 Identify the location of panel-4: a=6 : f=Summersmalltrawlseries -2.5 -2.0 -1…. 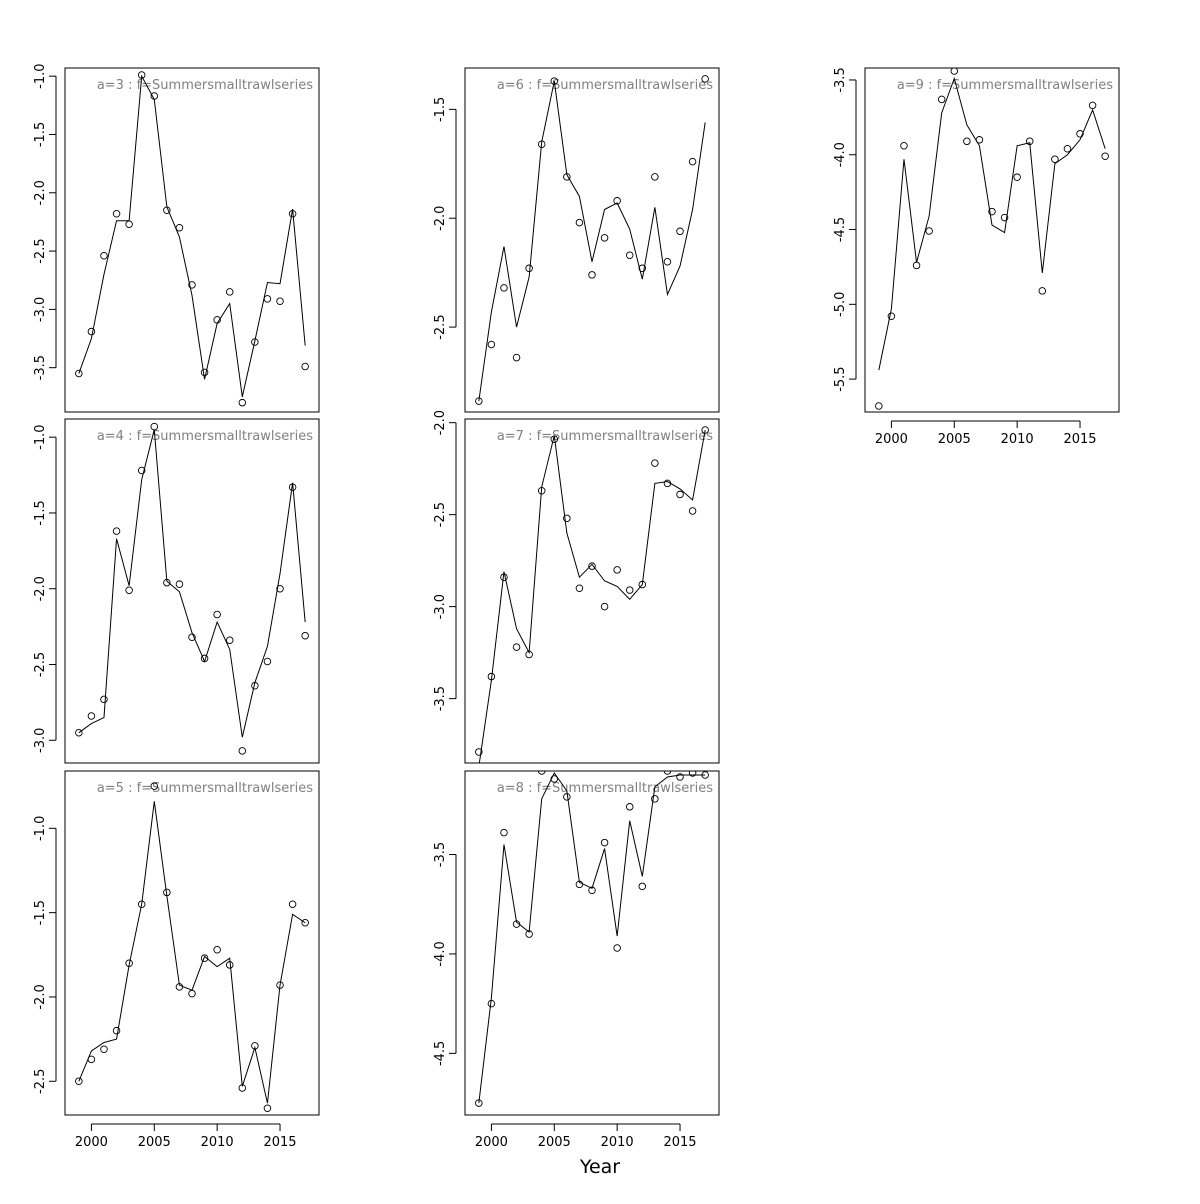
(576, 240).